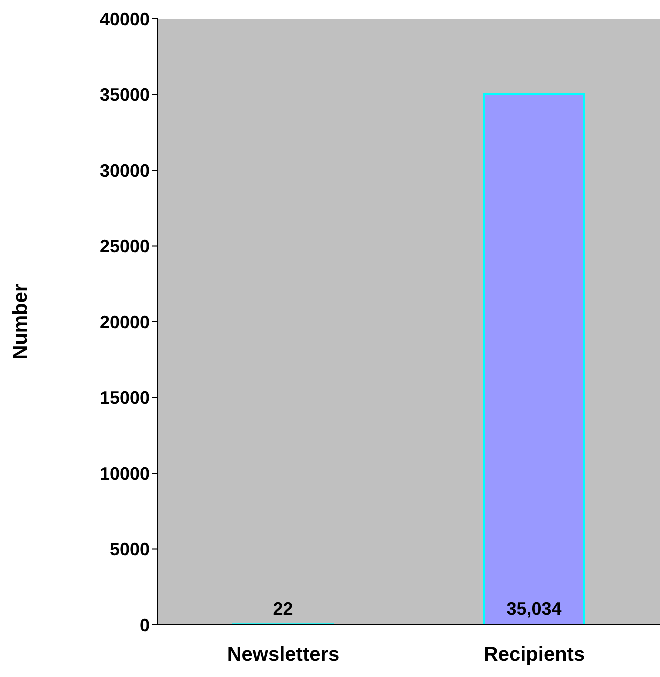 The height and width of the screenshot is (677, 660). Describe the element at coordinates (125, 398) in the screenshot. I see `y-tick-label: 15000` at that location.